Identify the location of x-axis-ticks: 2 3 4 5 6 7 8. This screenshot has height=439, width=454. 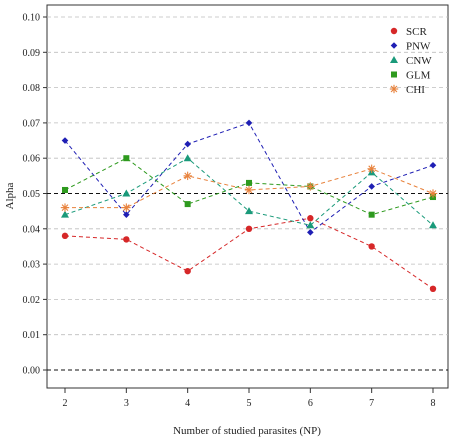
(249, 398).